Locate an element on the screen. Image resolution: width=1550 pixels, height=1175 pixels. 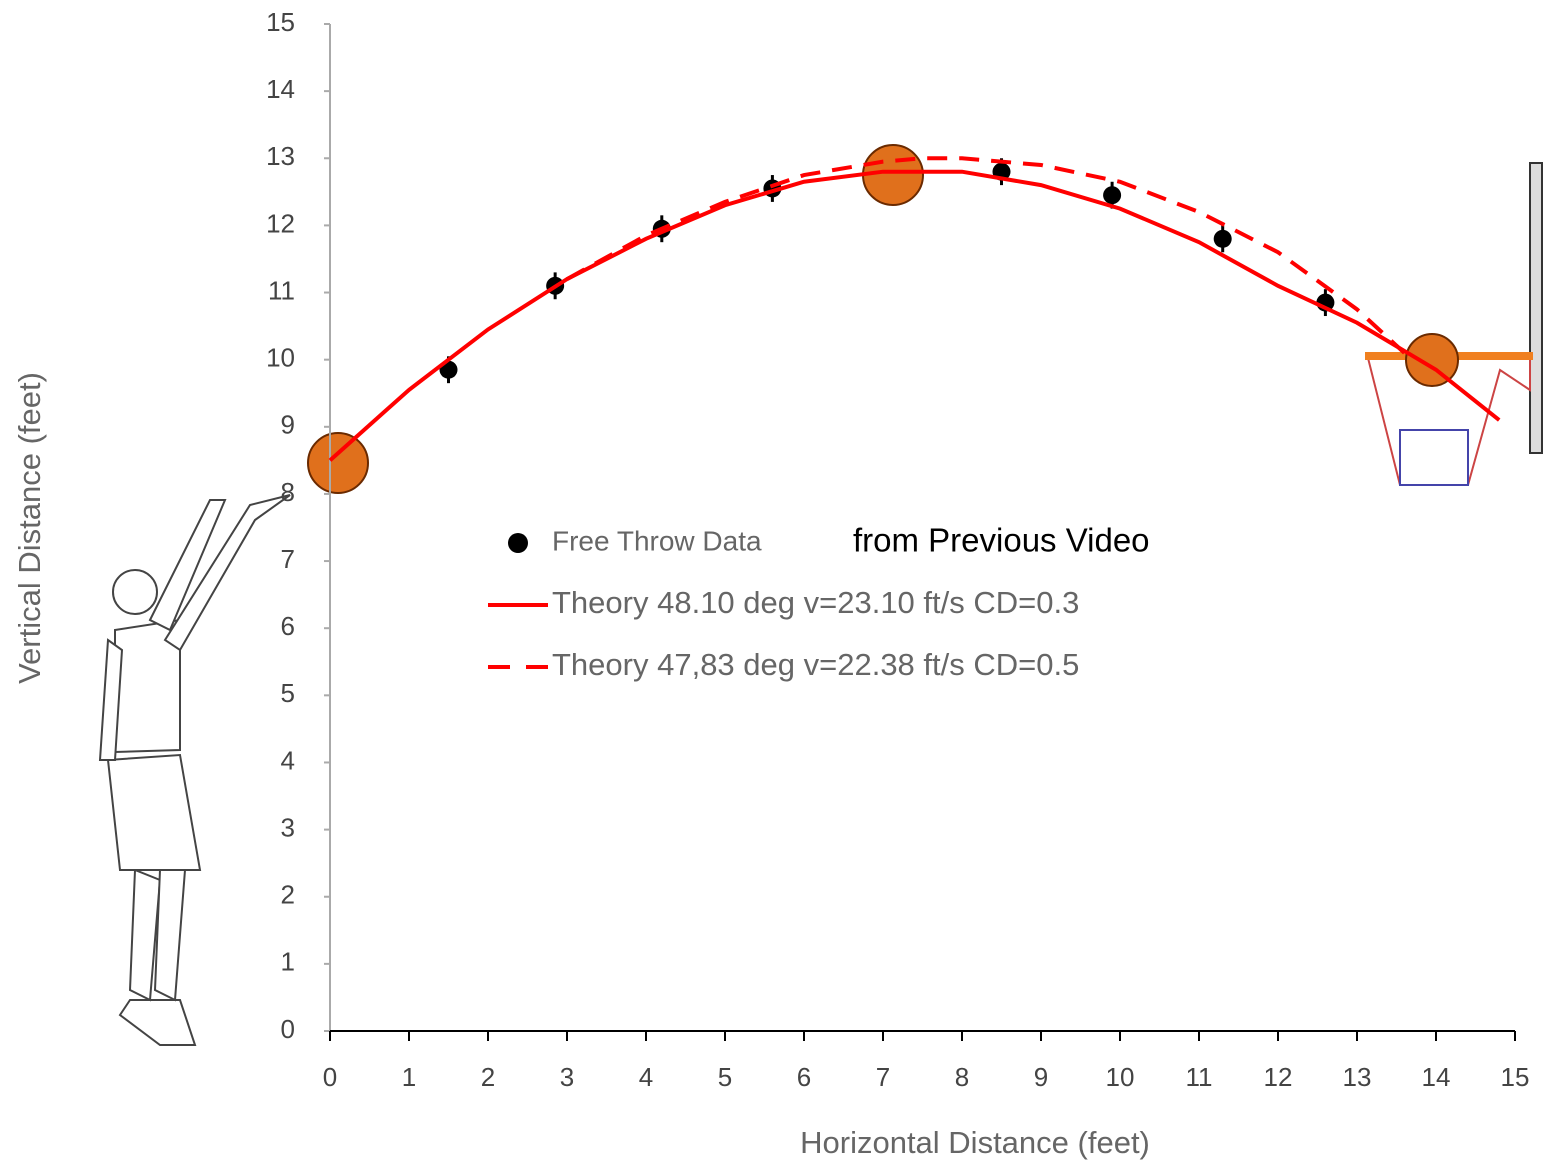
x-tick-label: 6 is located at coordinates (804, 1077).